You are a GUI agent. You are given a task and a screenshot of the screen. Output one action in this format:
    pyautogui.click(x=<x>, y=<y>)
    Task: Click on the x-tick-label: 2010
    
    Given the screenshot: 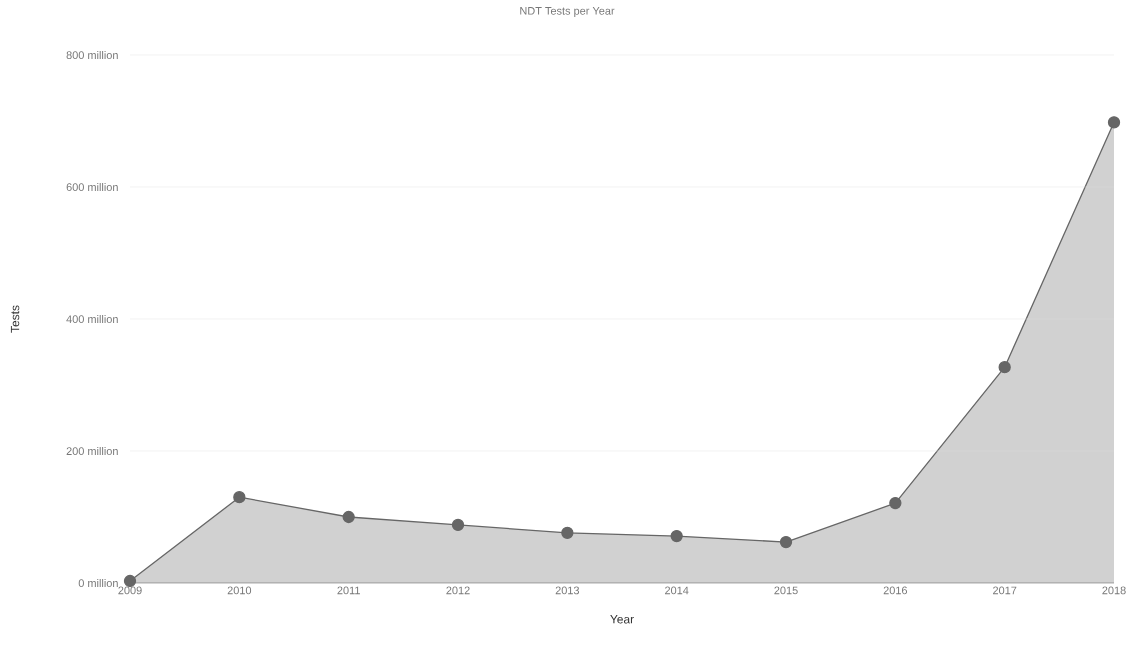 What is the action you would take?
    pyautogui.click(x=239, y=590)
    